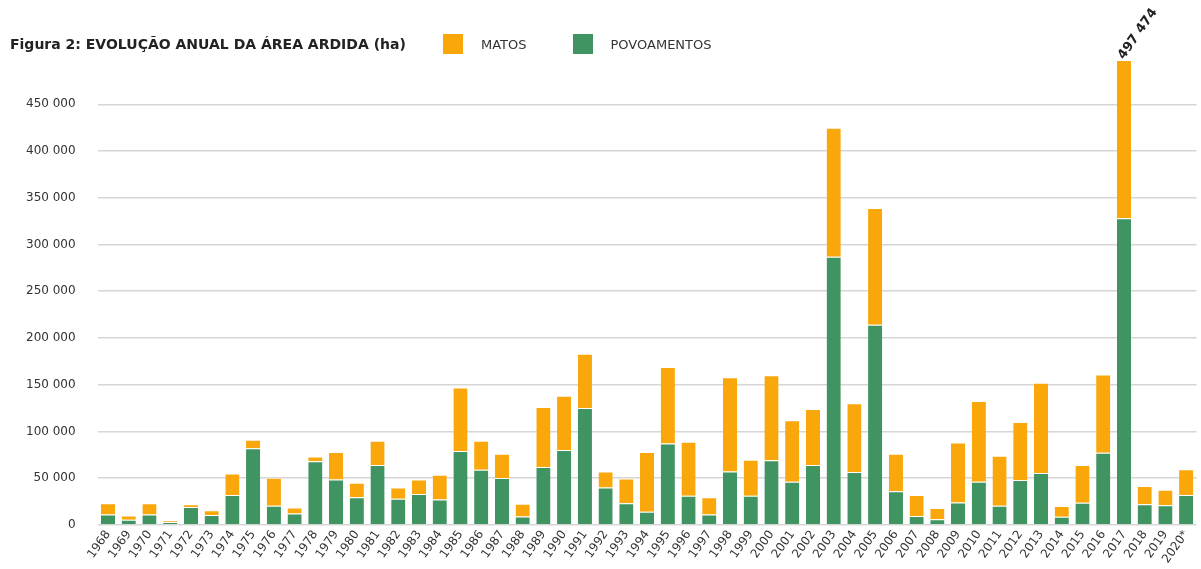  What do you see at coordinates (661, 44) in the screenshot?
I see `legend-label: POVOAMENTOS` at bounding box center [661, 44].